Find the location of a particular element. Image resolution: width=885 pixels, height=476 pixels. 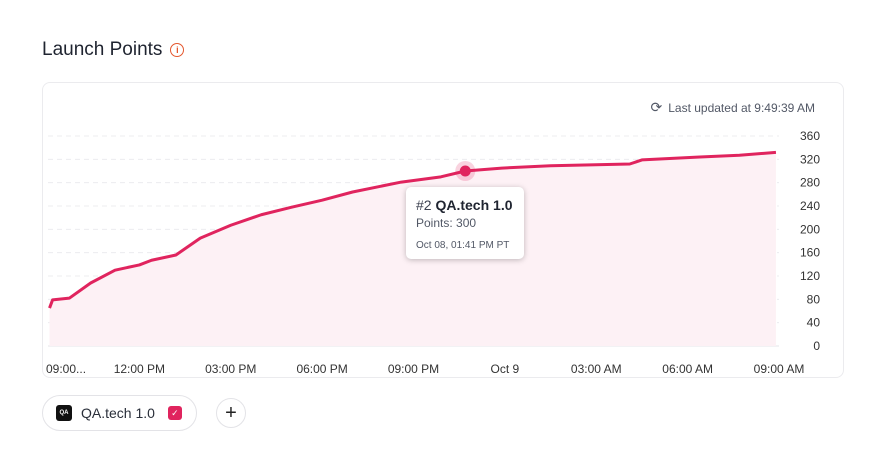

y-tick-label: 240 is located at coordinates (810, 206).